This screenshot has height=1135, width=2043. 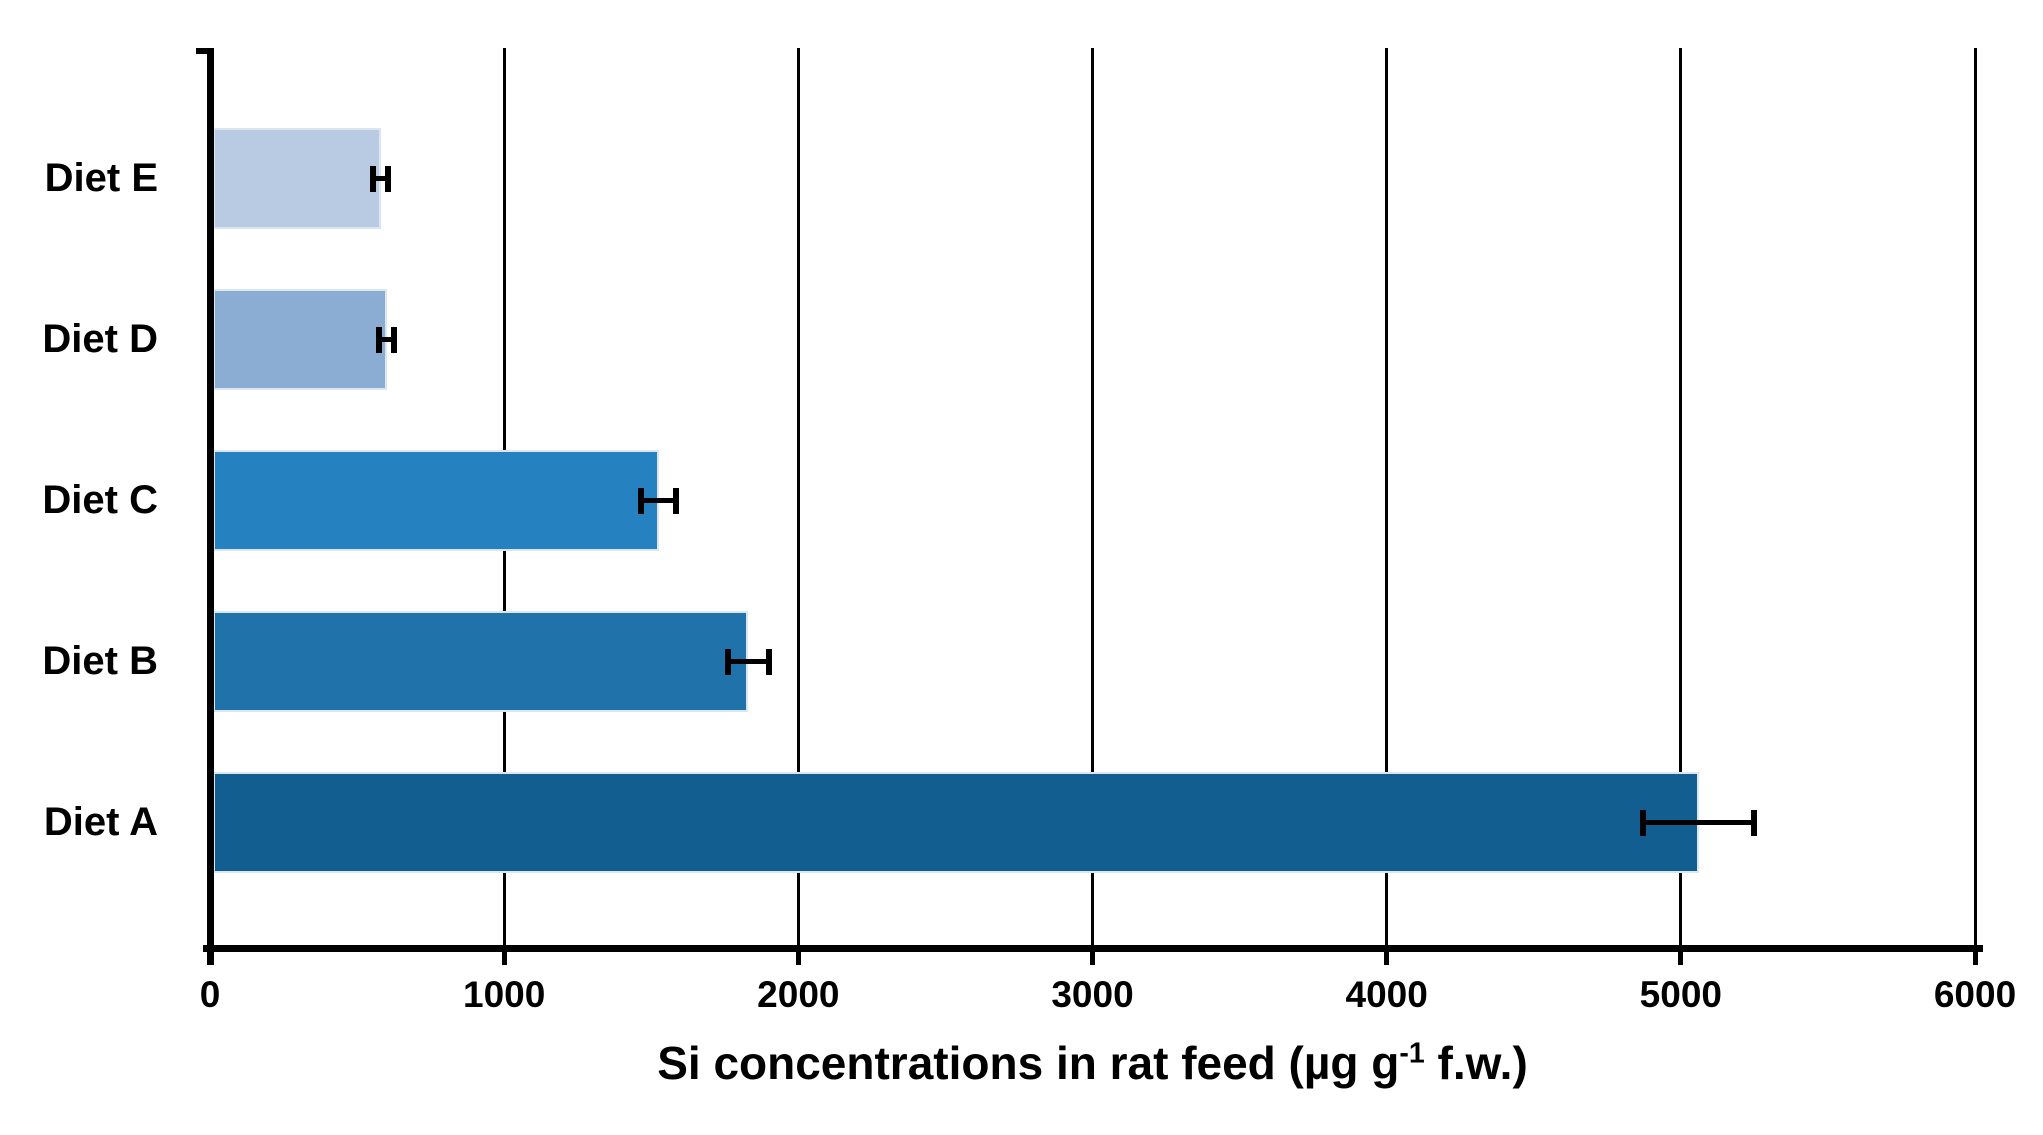 I want to click on x-axis-title-text: Si concentrations in rat feed (µg g, so click(x=1028, y=1063).